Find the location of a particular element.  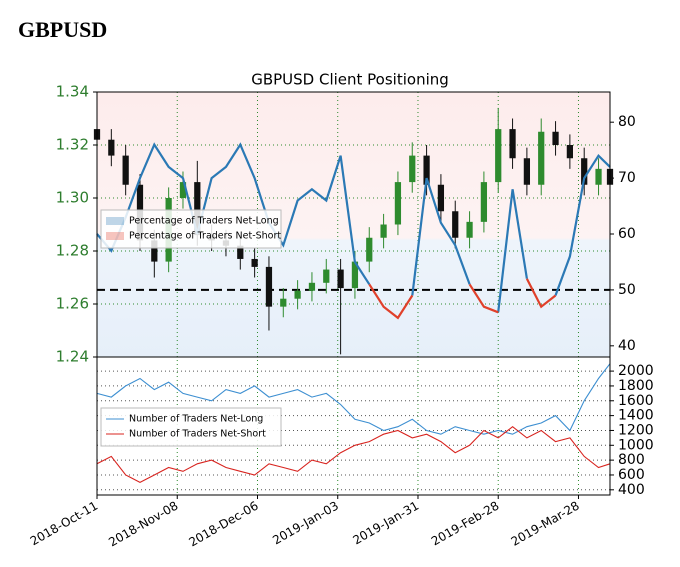

y2-tick-label: 600 is located at coordinates (631, 475).